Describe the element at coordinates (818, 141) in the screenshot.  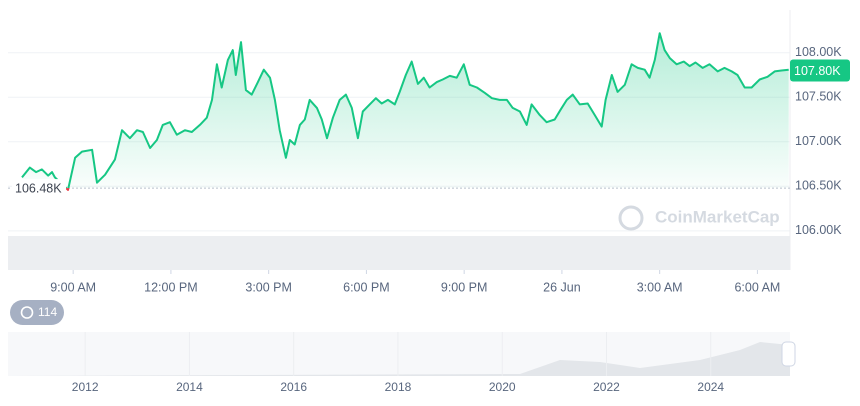
I see `y-tick-label: 107.00K` at that location.